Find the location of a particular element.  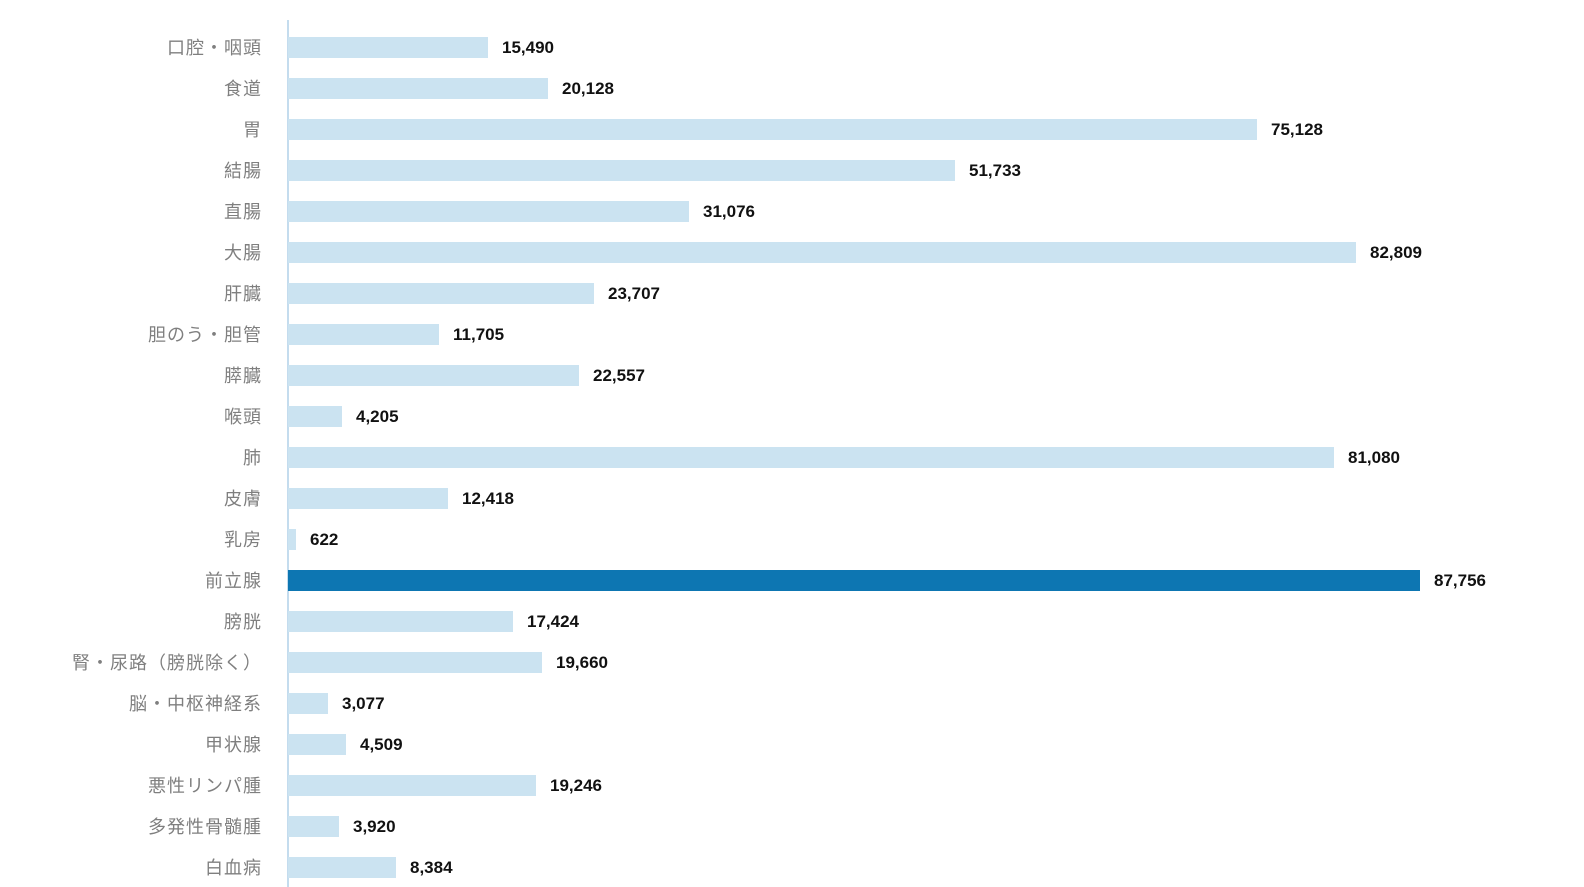

value-label: 31,076 is located at coordinates (729, 211).